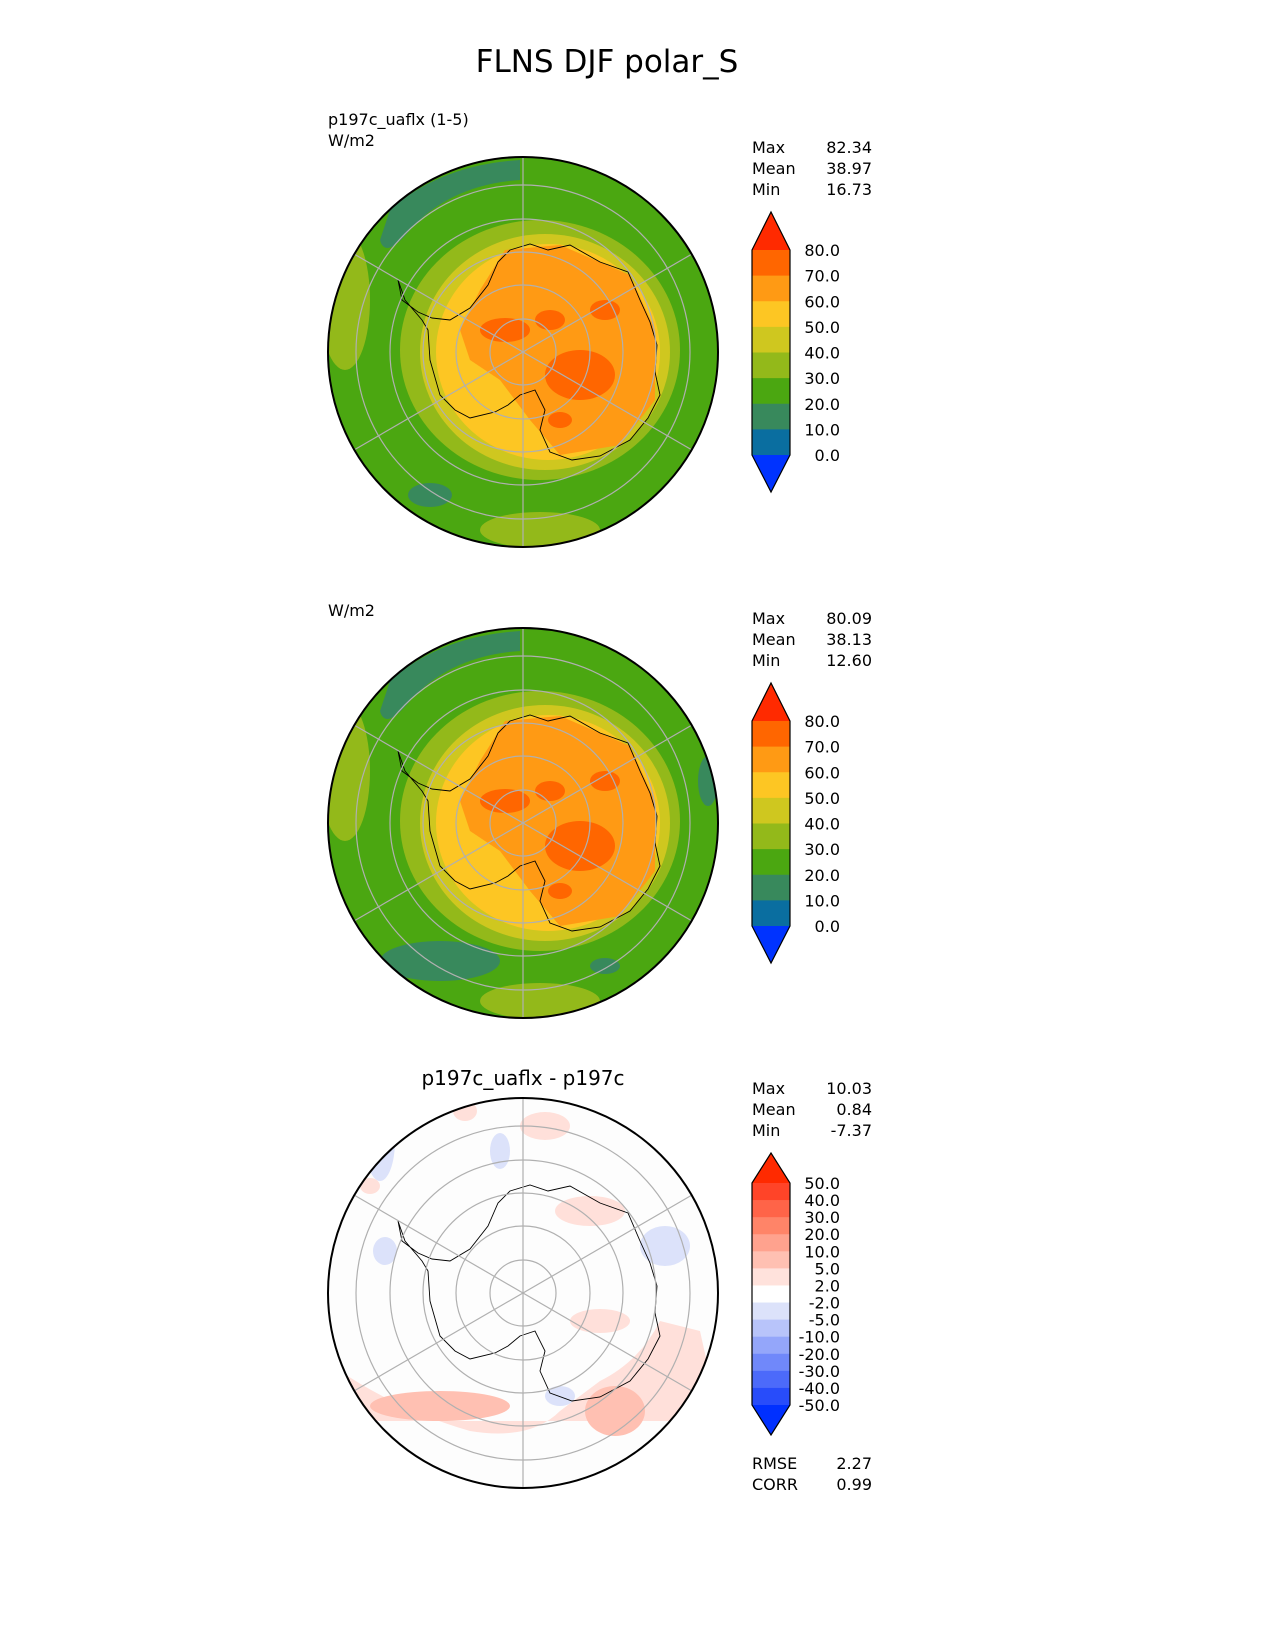 This screenshot has width=1275, height=1650. Describe the element at coordinates (827, 1268) in the screenshot. I see `colorbar-tick-label: 5.0` at that location.